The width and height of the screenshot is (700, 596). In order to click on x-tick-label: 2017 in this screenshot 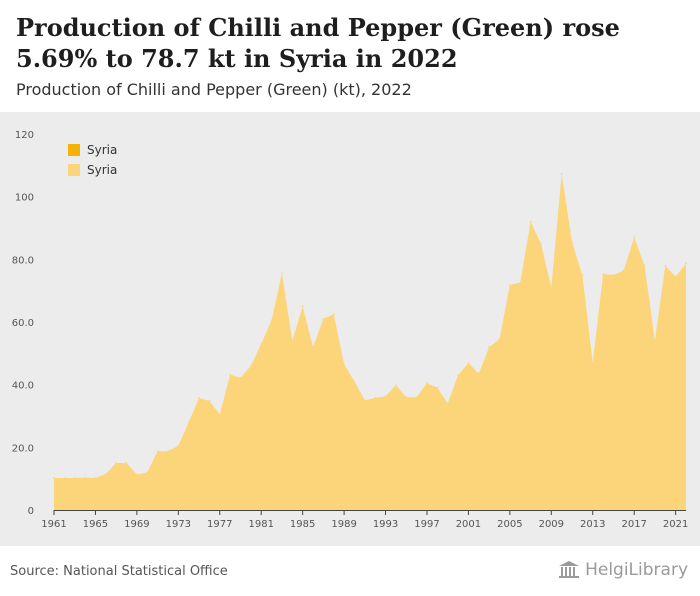, I will do `click(633, 524)`.